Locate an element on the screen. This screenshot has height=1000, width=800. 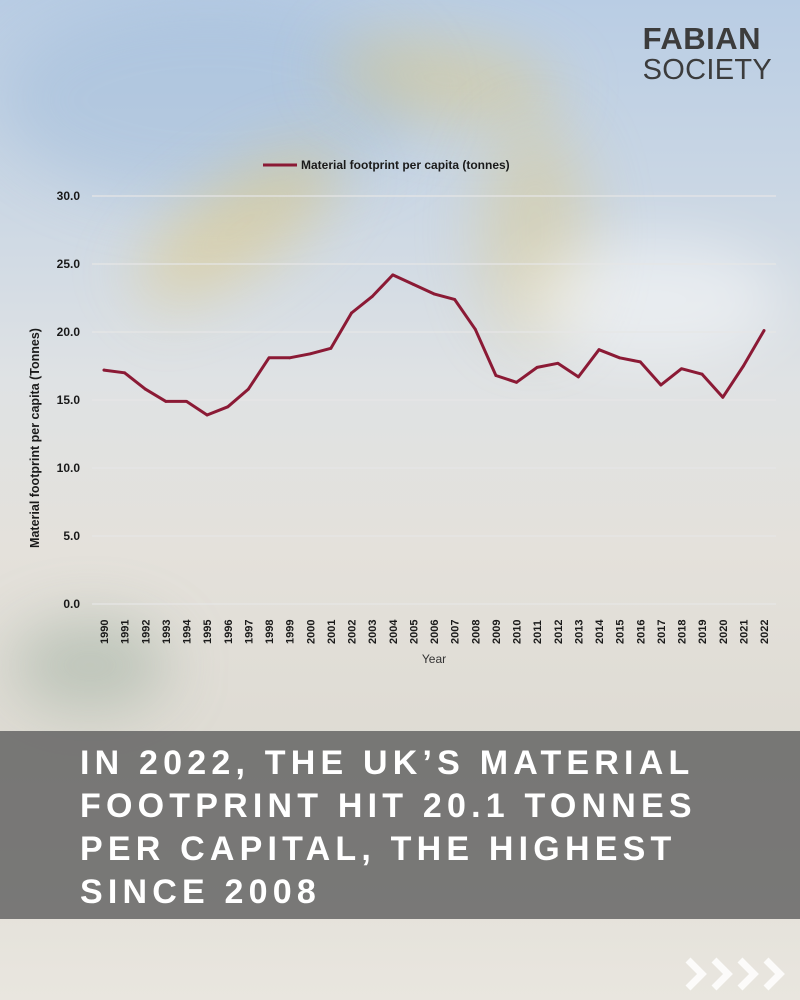
x-tick-label: 2007 is located at coordinates (456, 632).